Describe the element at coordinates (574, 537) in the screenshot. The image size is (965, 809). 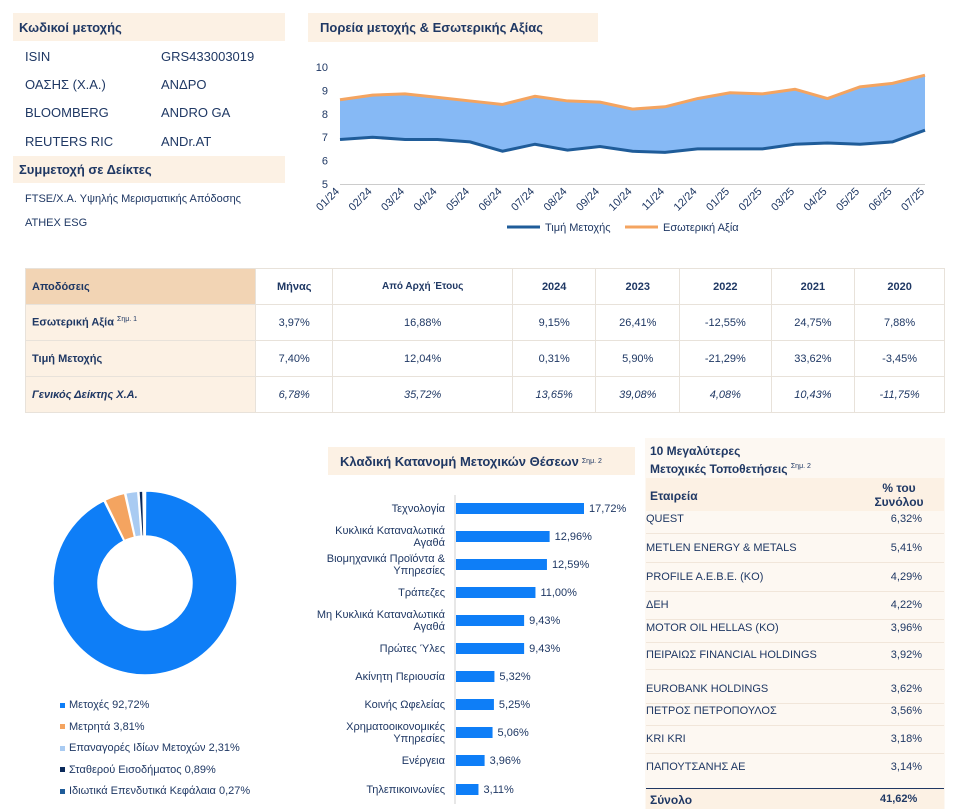
I see `sector-value-label: 12,96%` at that location.